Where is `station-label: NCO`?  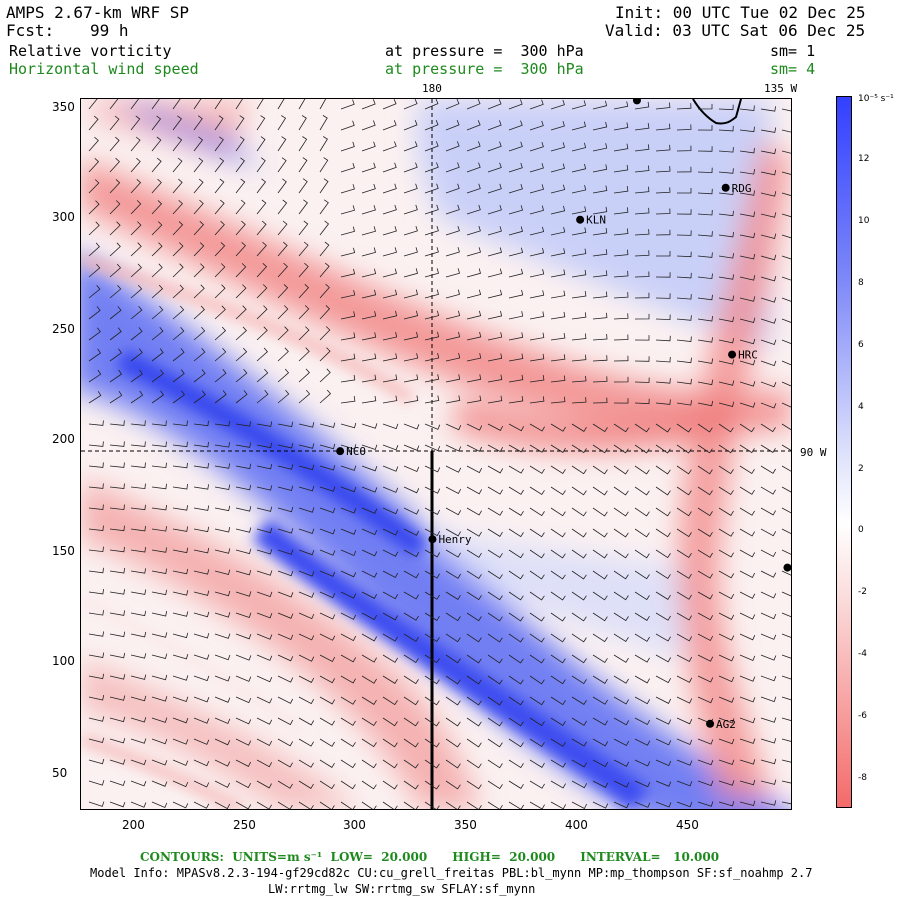 station-label: NCO is located at coordinates (356, 451).